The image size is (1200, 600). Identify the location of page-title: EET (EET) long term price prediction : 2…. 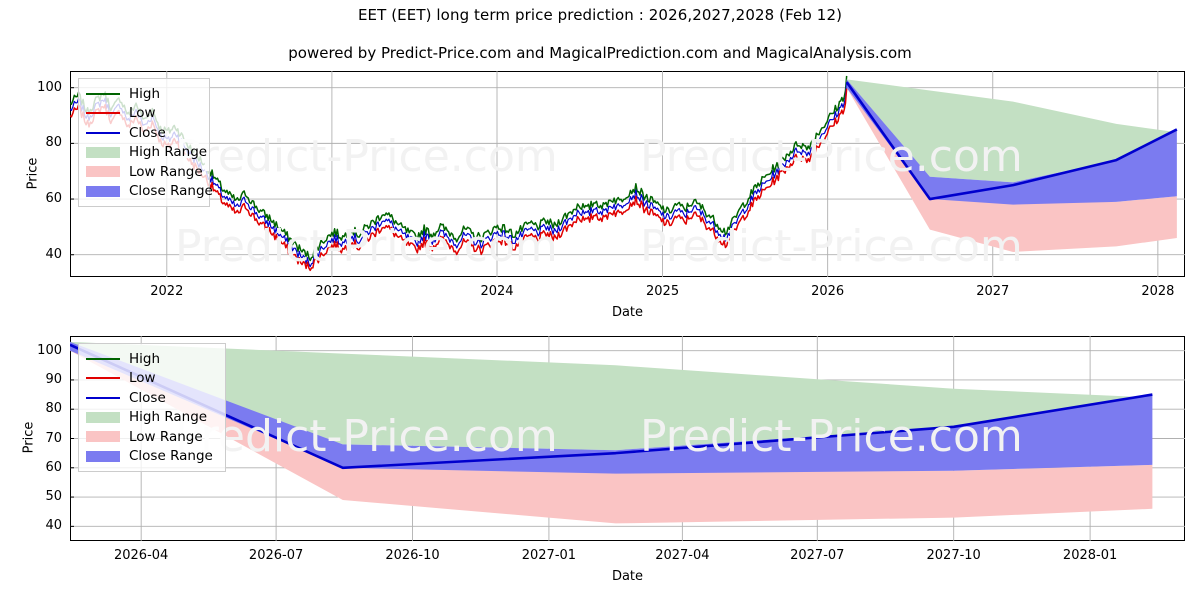
(600, 15).